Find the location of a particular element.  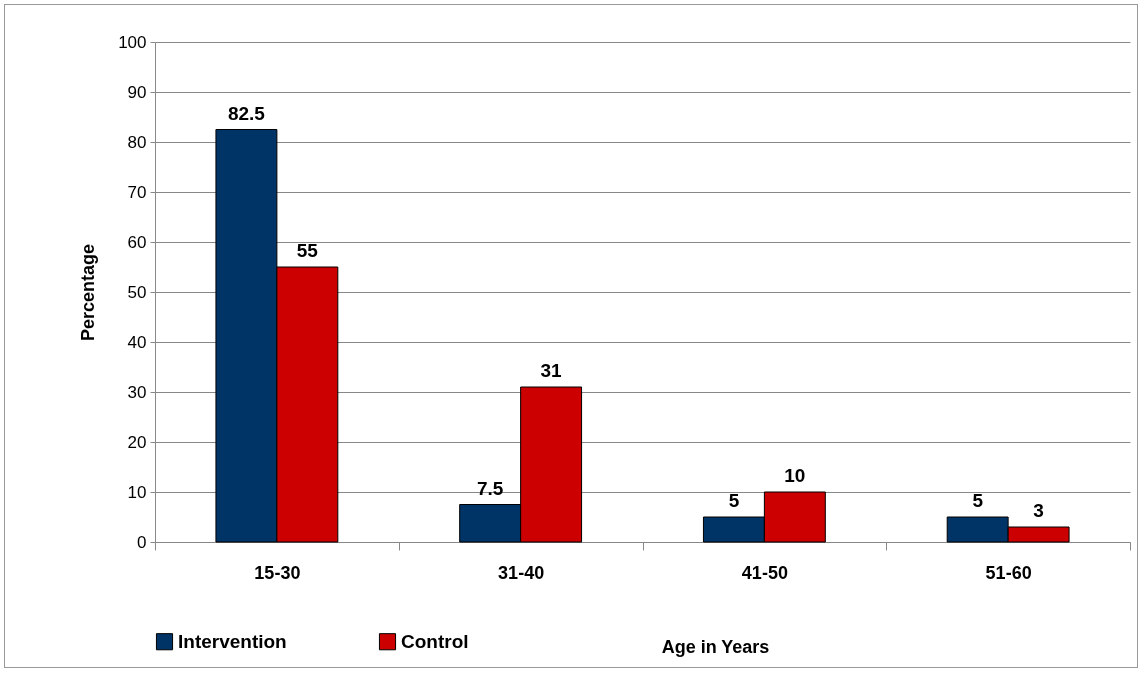

y-tick-label: 50 is located at coordinates (137, 292).